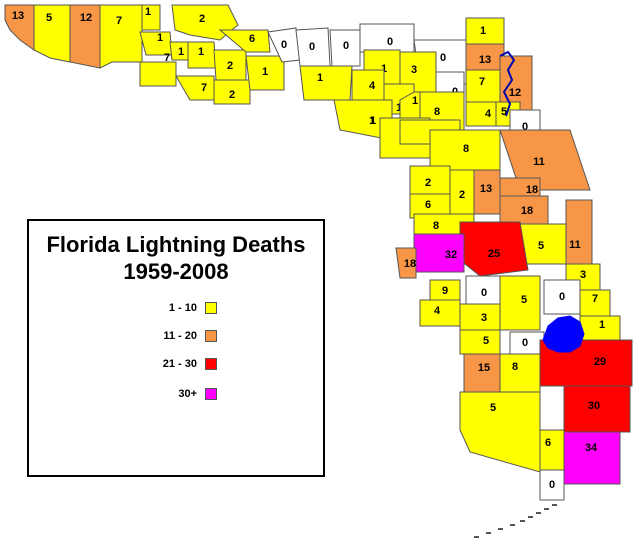 The image size is (640, 547). What do you see at coordinates (494, 254) in the screenshot?
I see `county-count-label: 25` at bounding box center [494, 254].